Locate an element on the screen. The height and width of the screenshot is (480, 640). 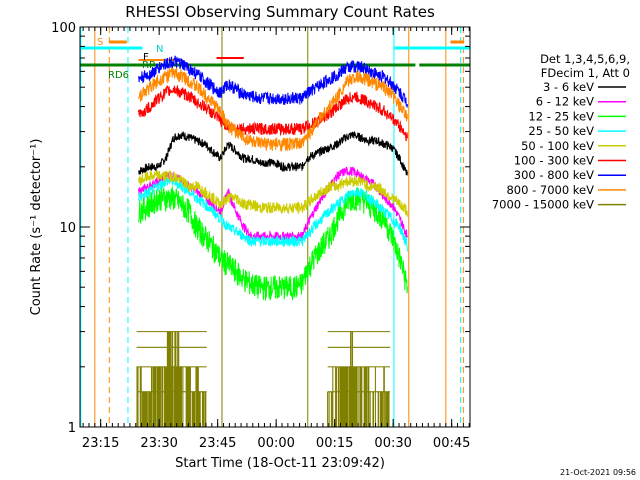
legend-entry-label: 800 - 7000 keV is located at coordinates (550, 190).